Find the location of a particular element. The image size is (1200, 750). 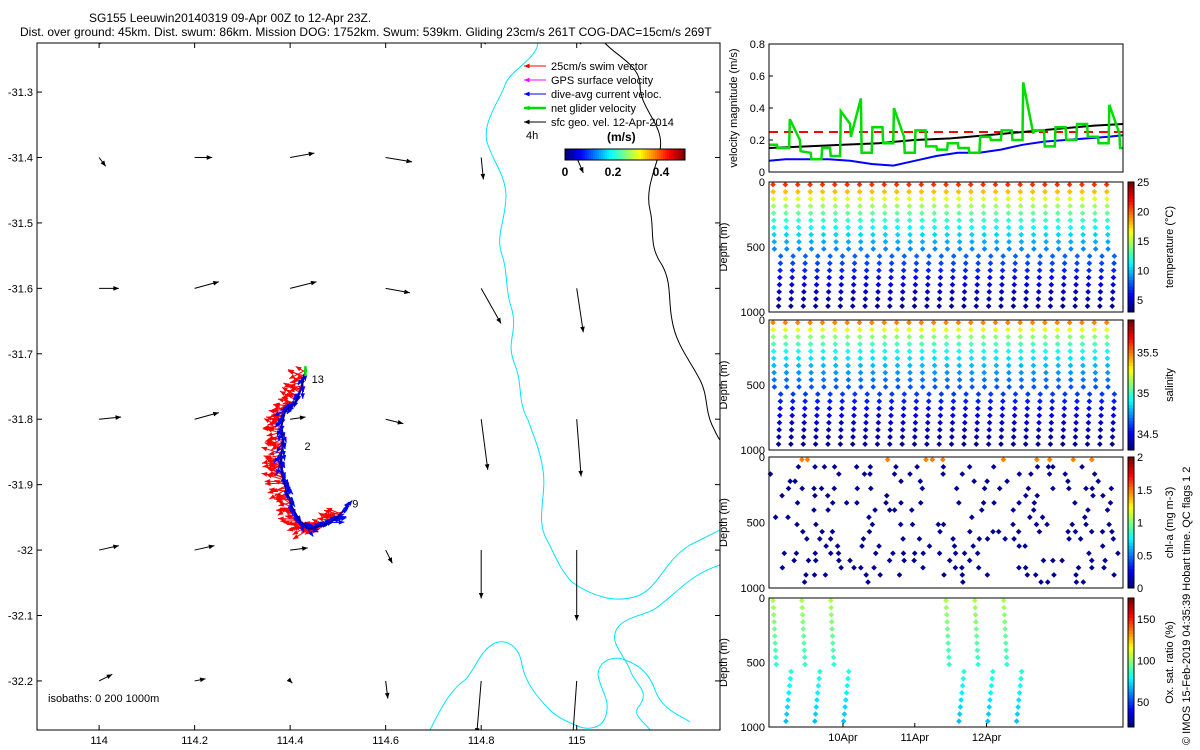

surface-velocity-arrow is located at coordinates (397, 291).